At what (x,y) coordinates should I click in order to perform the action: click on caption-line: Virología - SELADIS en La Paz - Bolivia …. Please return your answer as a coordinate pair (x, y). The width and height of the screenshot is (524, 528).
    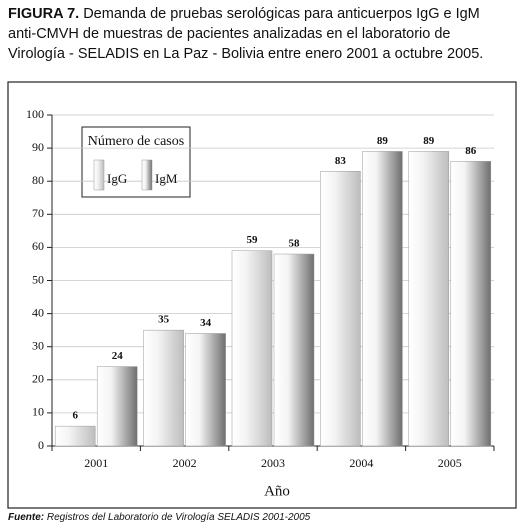
    Looking at the image, I should click on (246, 54).